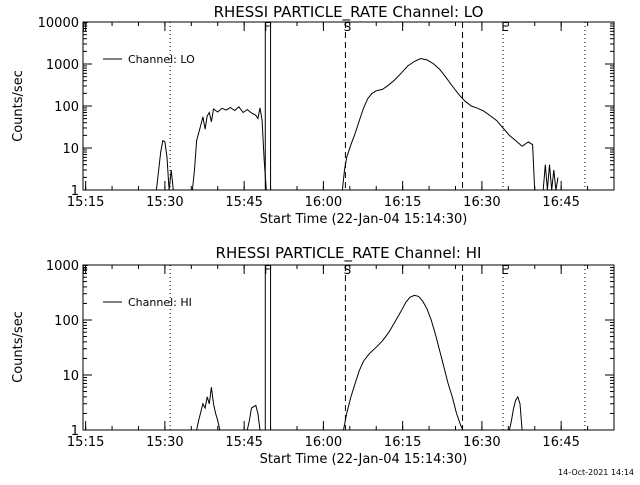 The width and height of the screenshot is (640, 485). Describe the element at coordinates (70, 149) in the screenshot. I see `lo-y-tick-label: 10` at that location.